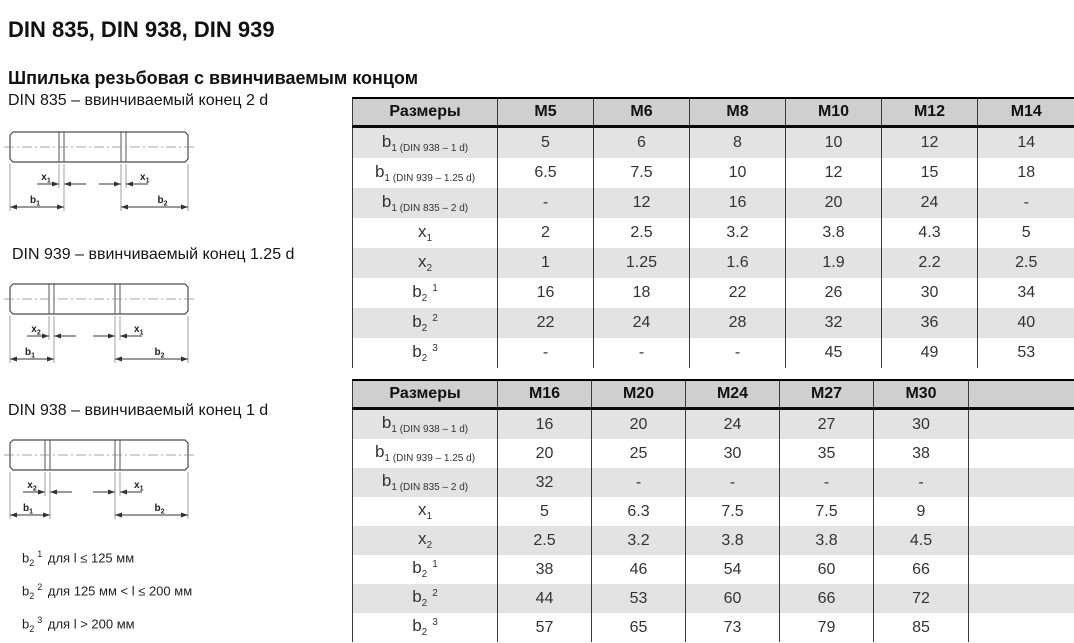  Describe the element at coordinates (732, 627) in the screenshot. I see `value-cell: 73` at that location.